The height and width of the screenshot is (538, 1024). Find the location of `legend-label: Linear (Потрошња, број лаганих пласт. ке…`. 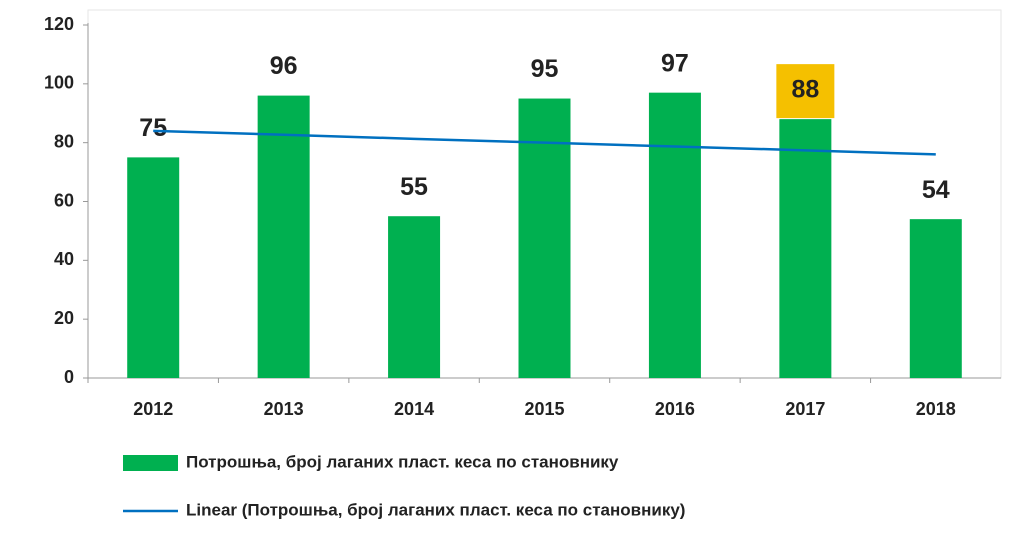

legend-label: Linear (Потрошња, број лаганих пласт. ке… is located at coordinates (435, 509).